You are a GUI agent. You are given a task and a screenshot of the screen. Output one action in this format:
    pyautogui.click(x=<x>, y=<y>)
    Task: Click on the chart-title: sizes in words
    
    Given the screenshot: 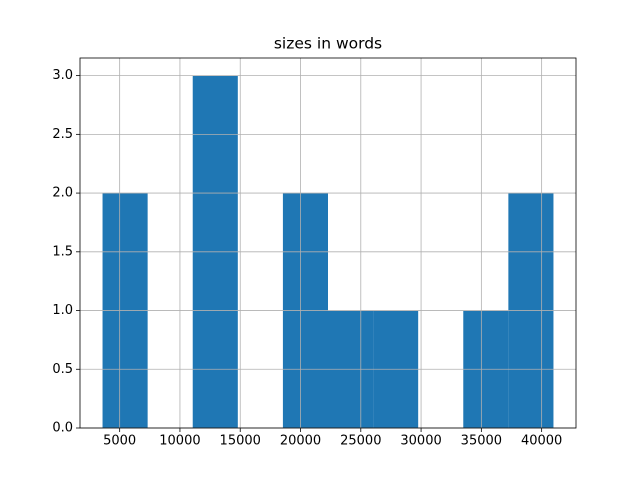 What is the action you would take?
    pyautogui.click(x=328, y=44)
    